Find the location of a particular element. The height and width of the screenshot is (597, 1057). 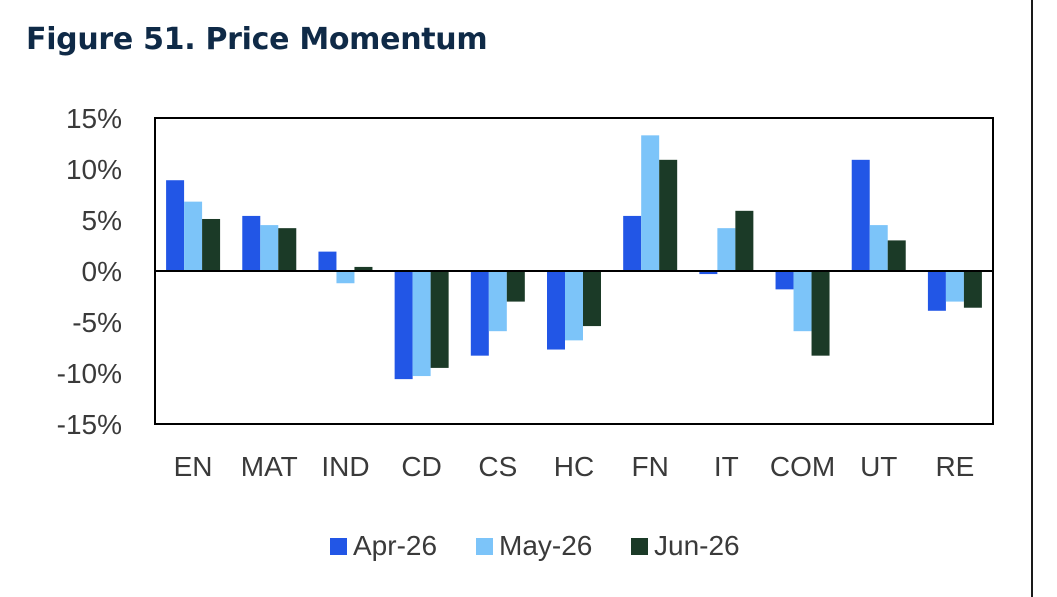

x-tick-label-en: EN is located at coordinates (193, 466).